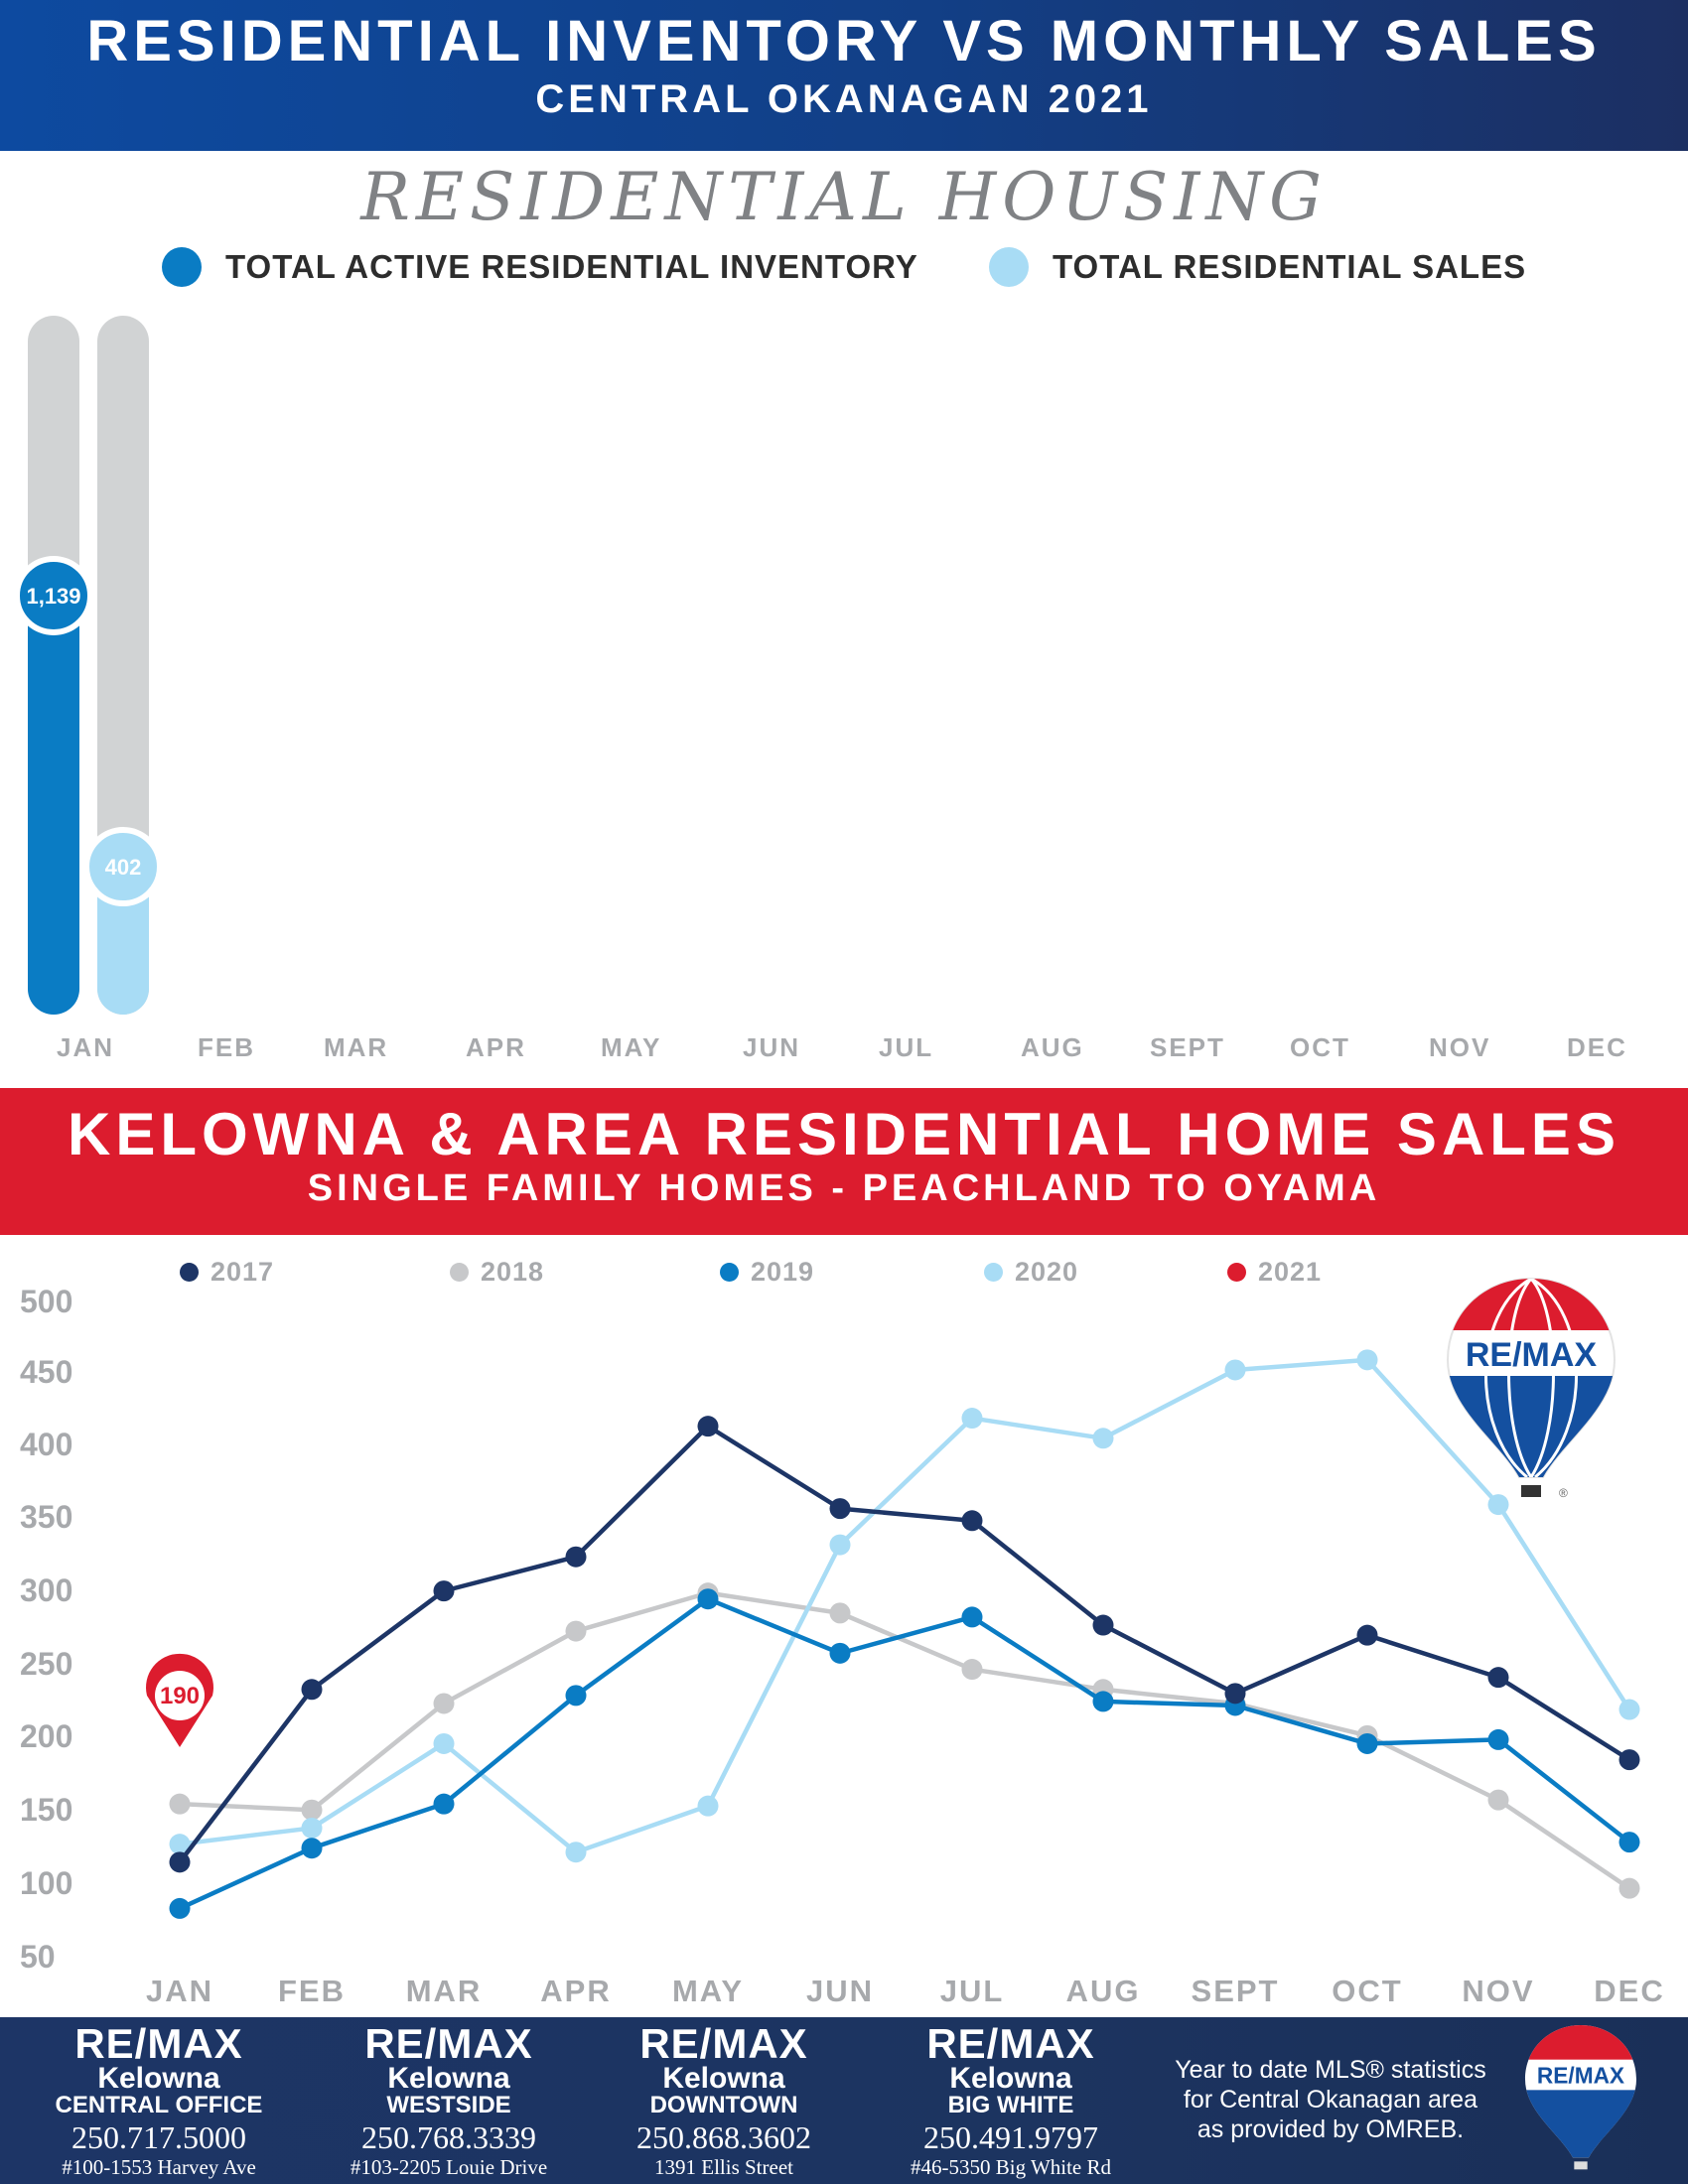 The image size is (1688, 2184). I want to click on x-tick-sept: SEPT, so click(1235, 1991).